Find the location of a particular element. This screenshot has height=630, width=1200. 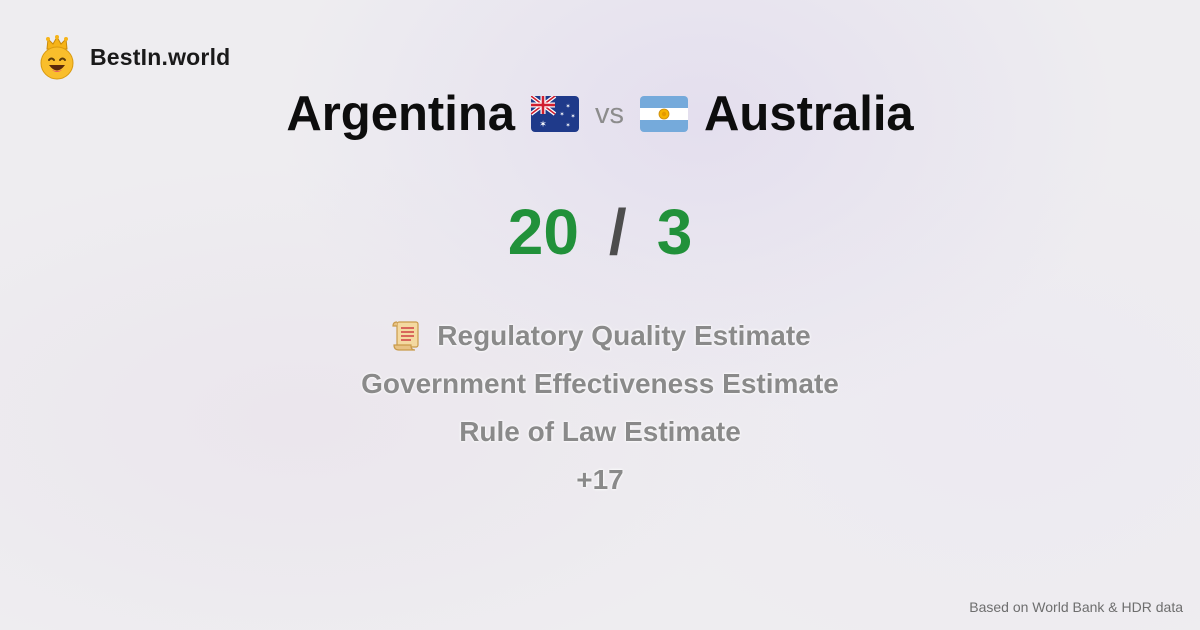

right-country-name: Australia is located at coordinates (809, 114).